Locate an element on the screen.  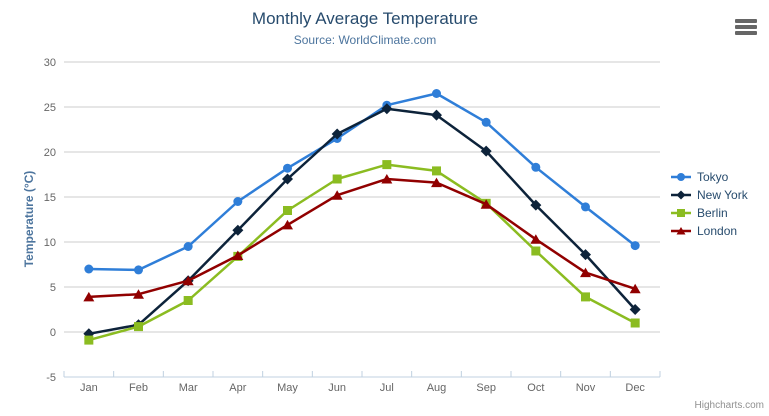
data-point-tokyo-nov is located at coordinates (585, 207).